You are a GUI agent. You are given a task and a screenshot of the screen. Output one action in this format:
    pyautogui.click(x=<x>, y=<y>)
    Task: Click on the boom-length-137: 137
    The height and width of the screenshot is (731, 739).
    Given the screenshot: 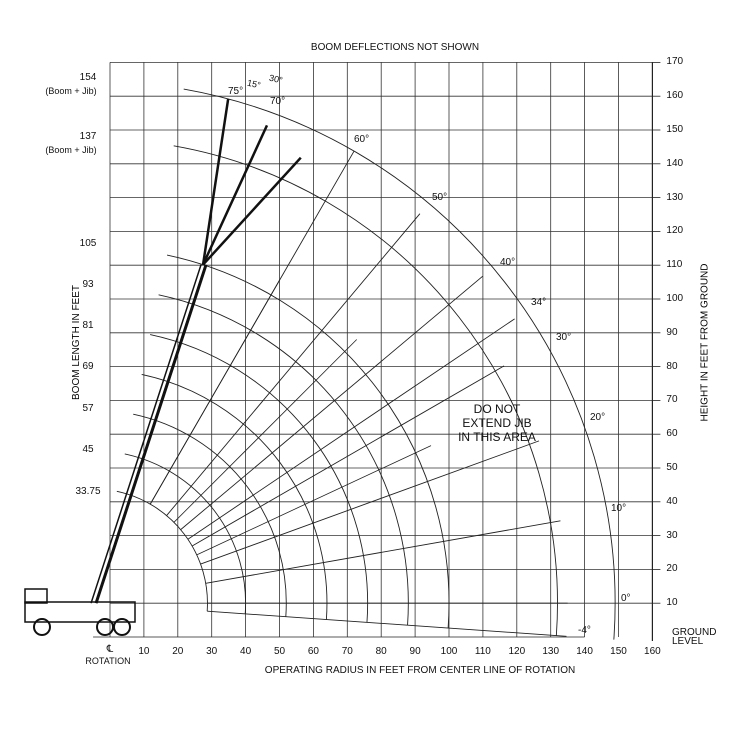 What is the action you would take?
    pyautogui.click(x=88, y=136)
    